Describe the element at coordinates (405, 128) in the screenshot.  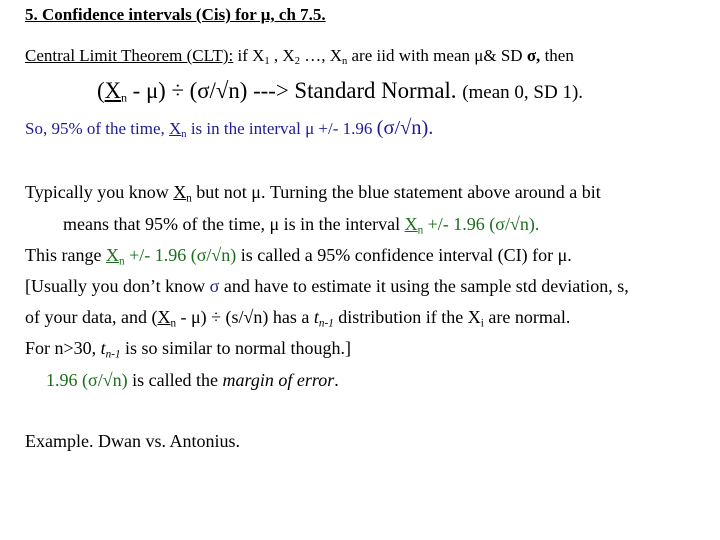
I see `blue-statement-segment: (σ/√n).` at that location.